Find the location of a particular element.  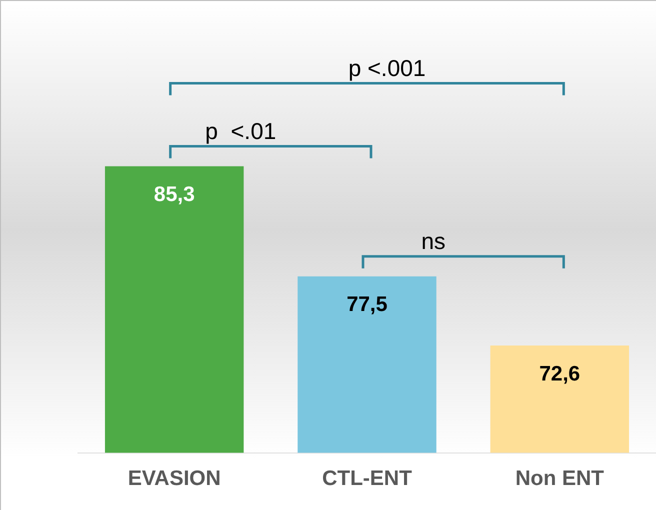

annotation: ns is located at coordinates (433, 241).